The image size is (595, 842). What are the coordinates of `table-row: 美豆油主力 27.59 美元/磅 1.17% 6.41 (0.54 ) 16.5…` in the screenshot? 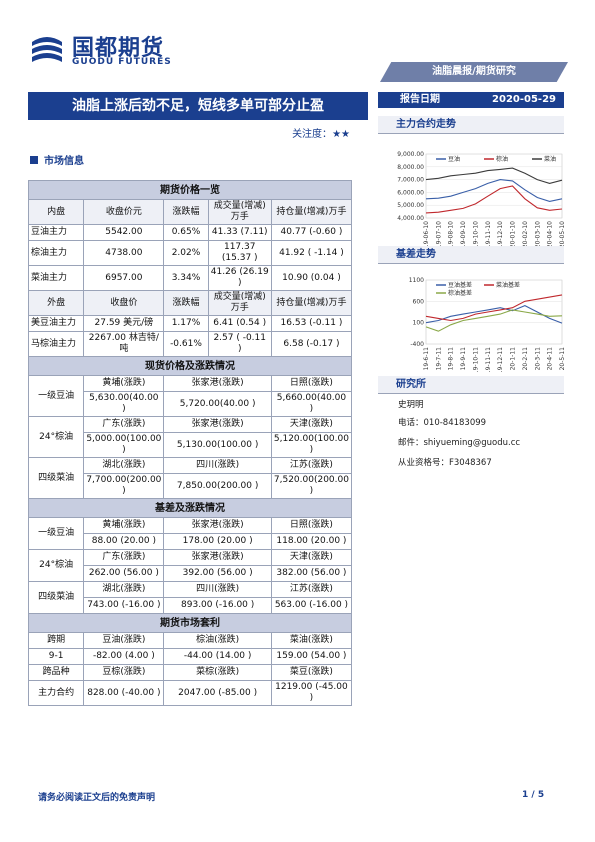 It's located at (190, 323).